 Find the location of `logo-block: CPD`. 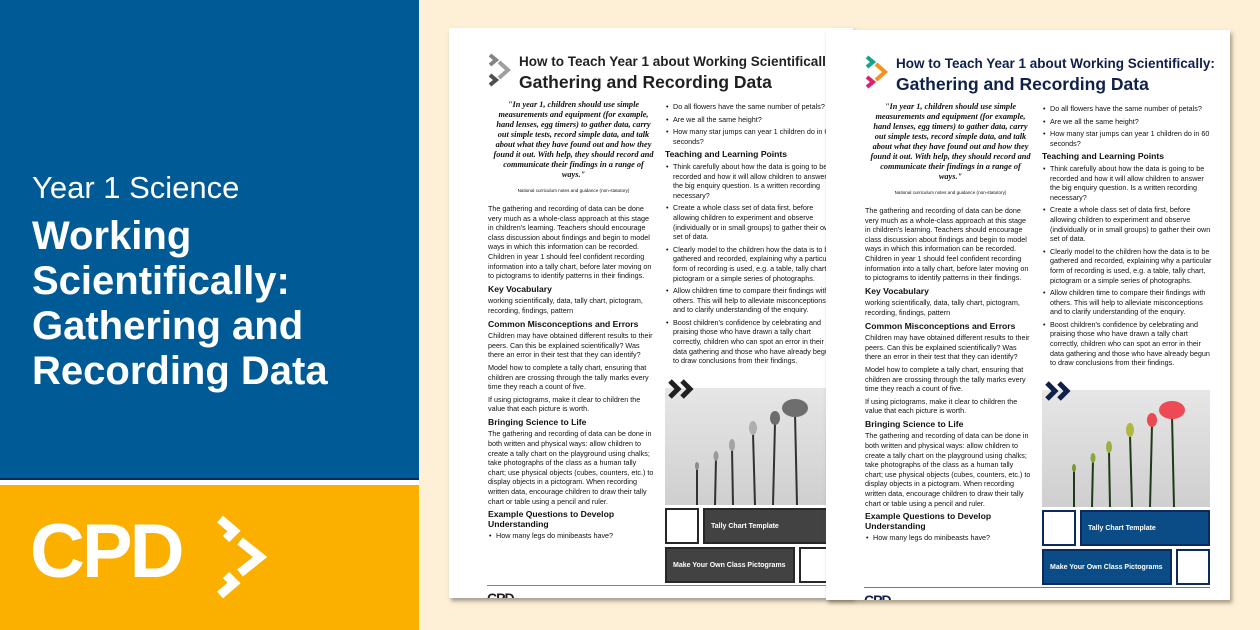

logo-block: CPD is located at coordinates (209, 557).